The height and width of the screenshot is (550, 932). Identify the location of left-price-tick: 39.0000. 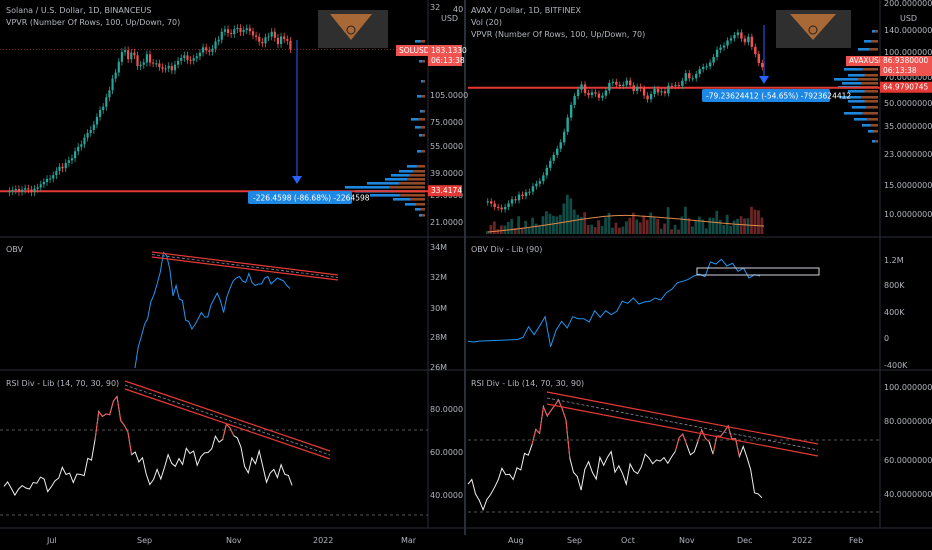
(446, 173).